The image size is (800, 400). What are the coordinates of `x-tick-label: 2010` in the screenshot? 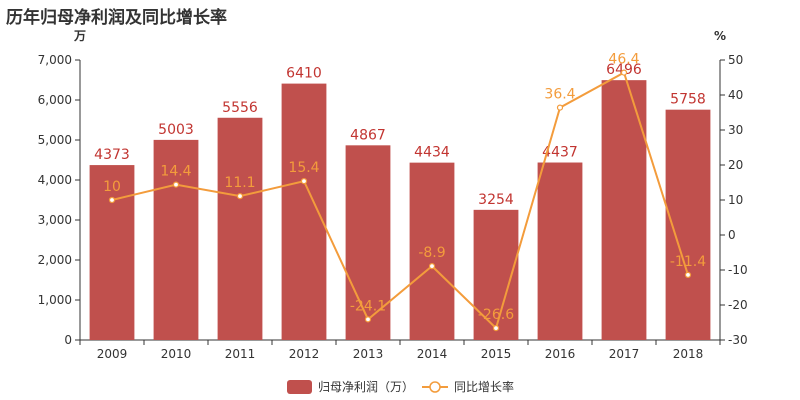 It's located at (176, 354).